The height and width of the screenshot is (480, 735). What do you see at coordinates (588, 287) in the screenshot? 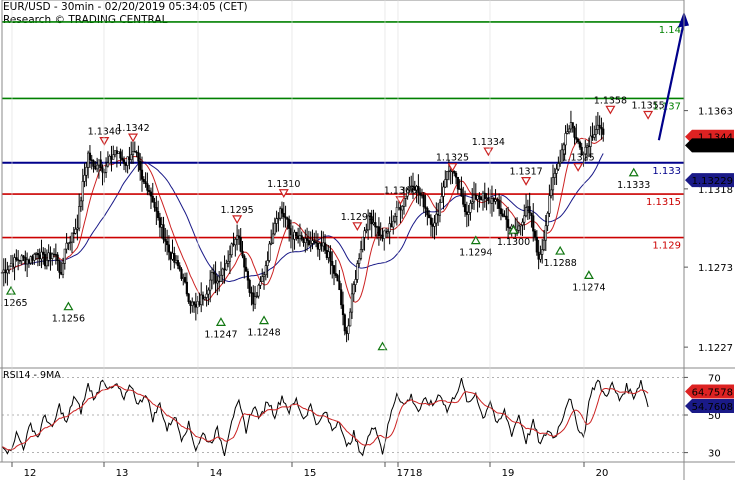
I see `swing-low-label: 1.1274` at bounding box center [588, 287].